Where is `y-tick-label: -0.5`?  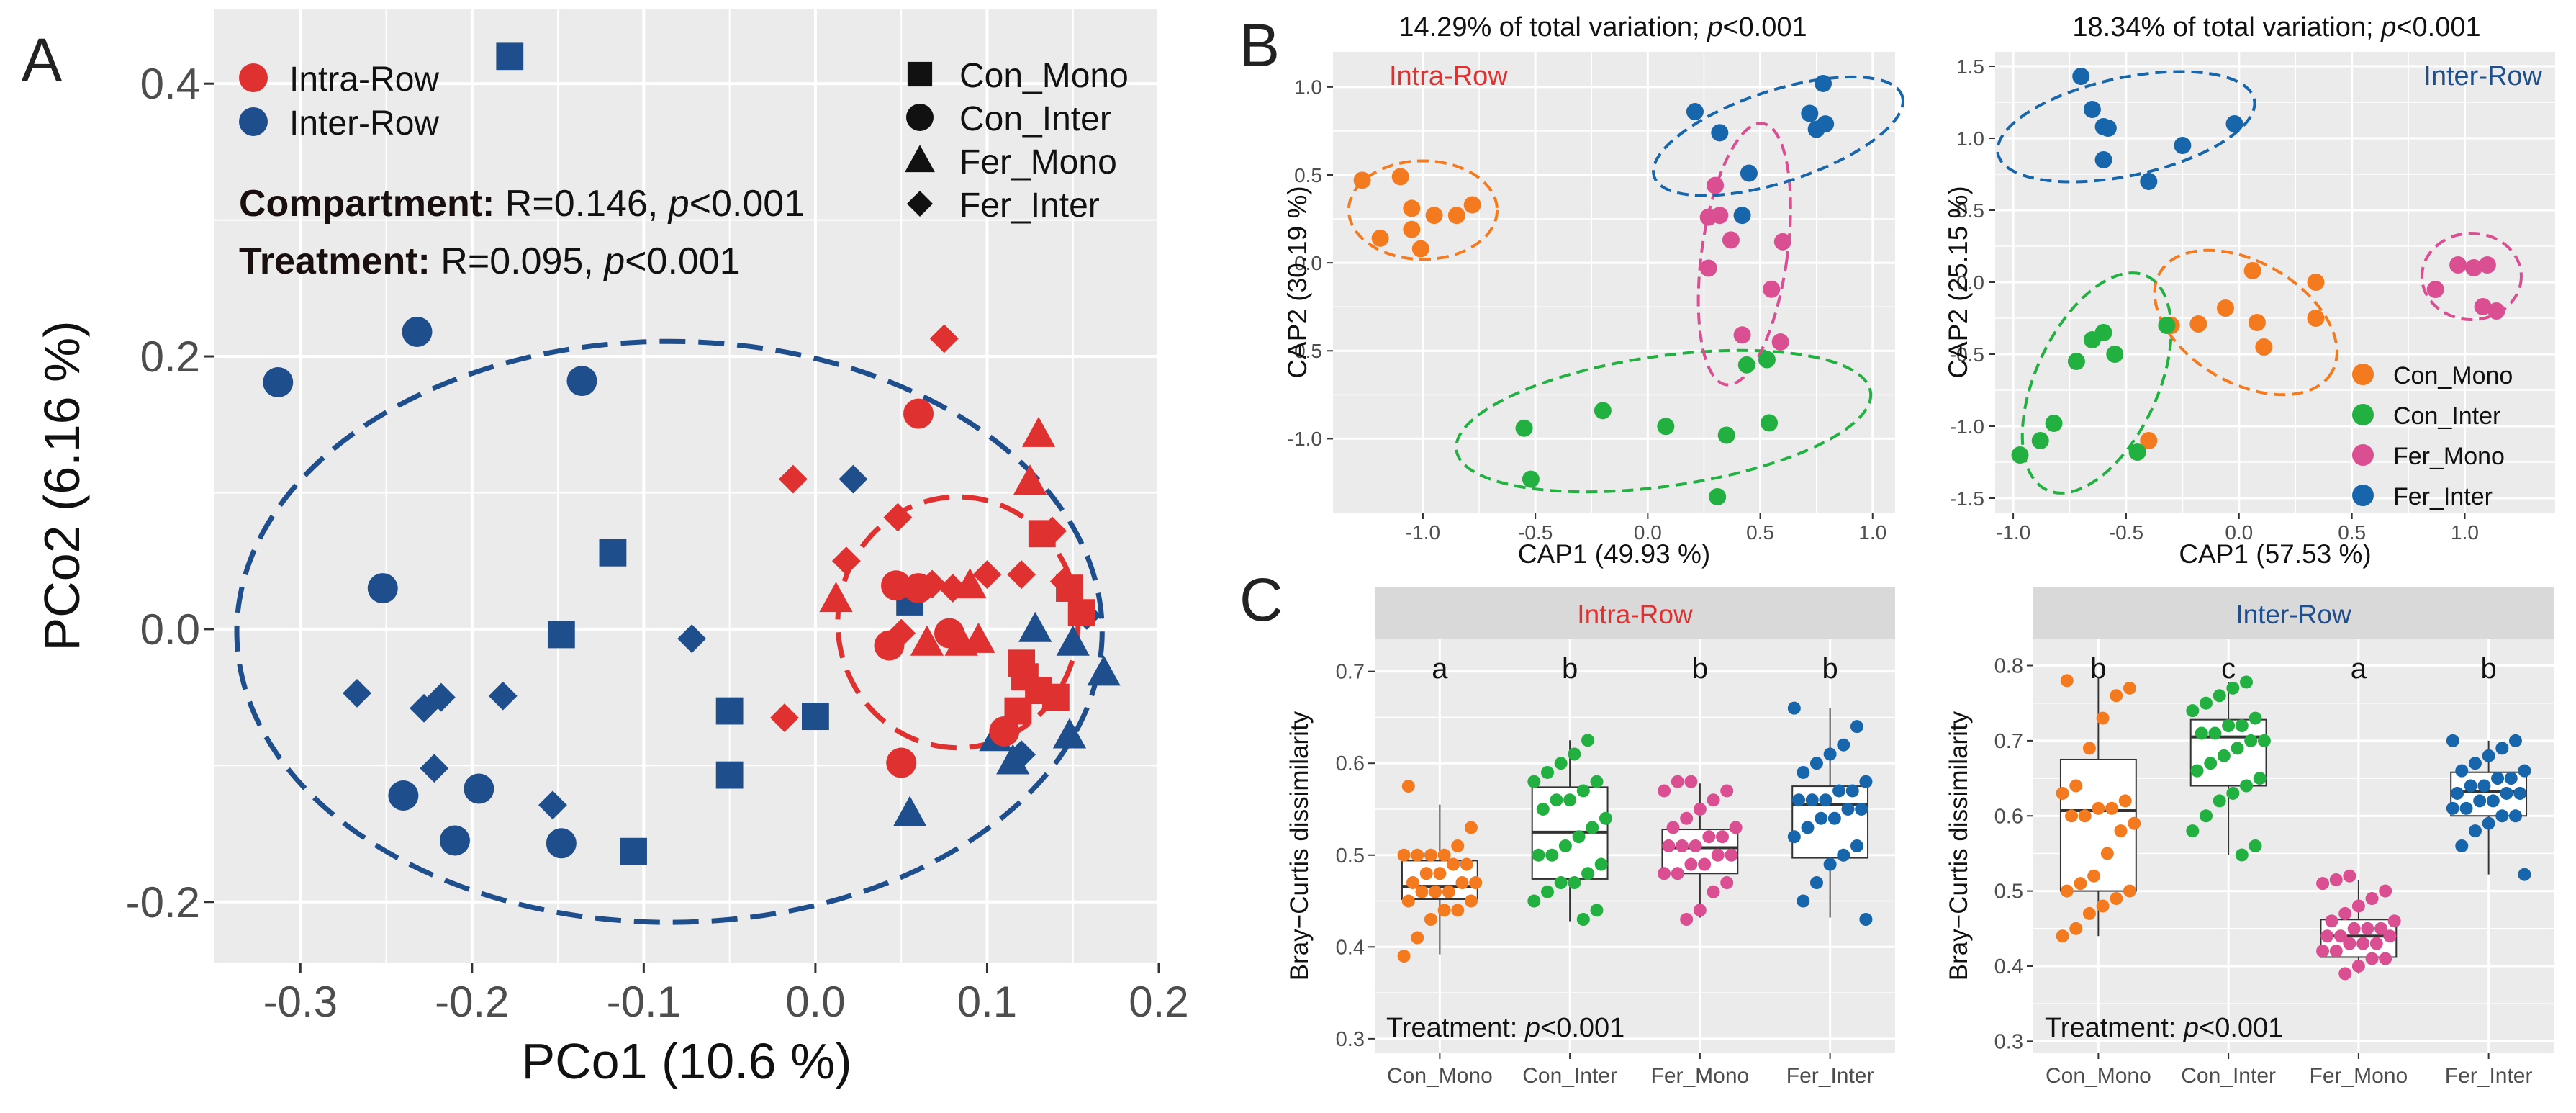
y-tick-label: -0.5 is located at coordinates (1305, 351).